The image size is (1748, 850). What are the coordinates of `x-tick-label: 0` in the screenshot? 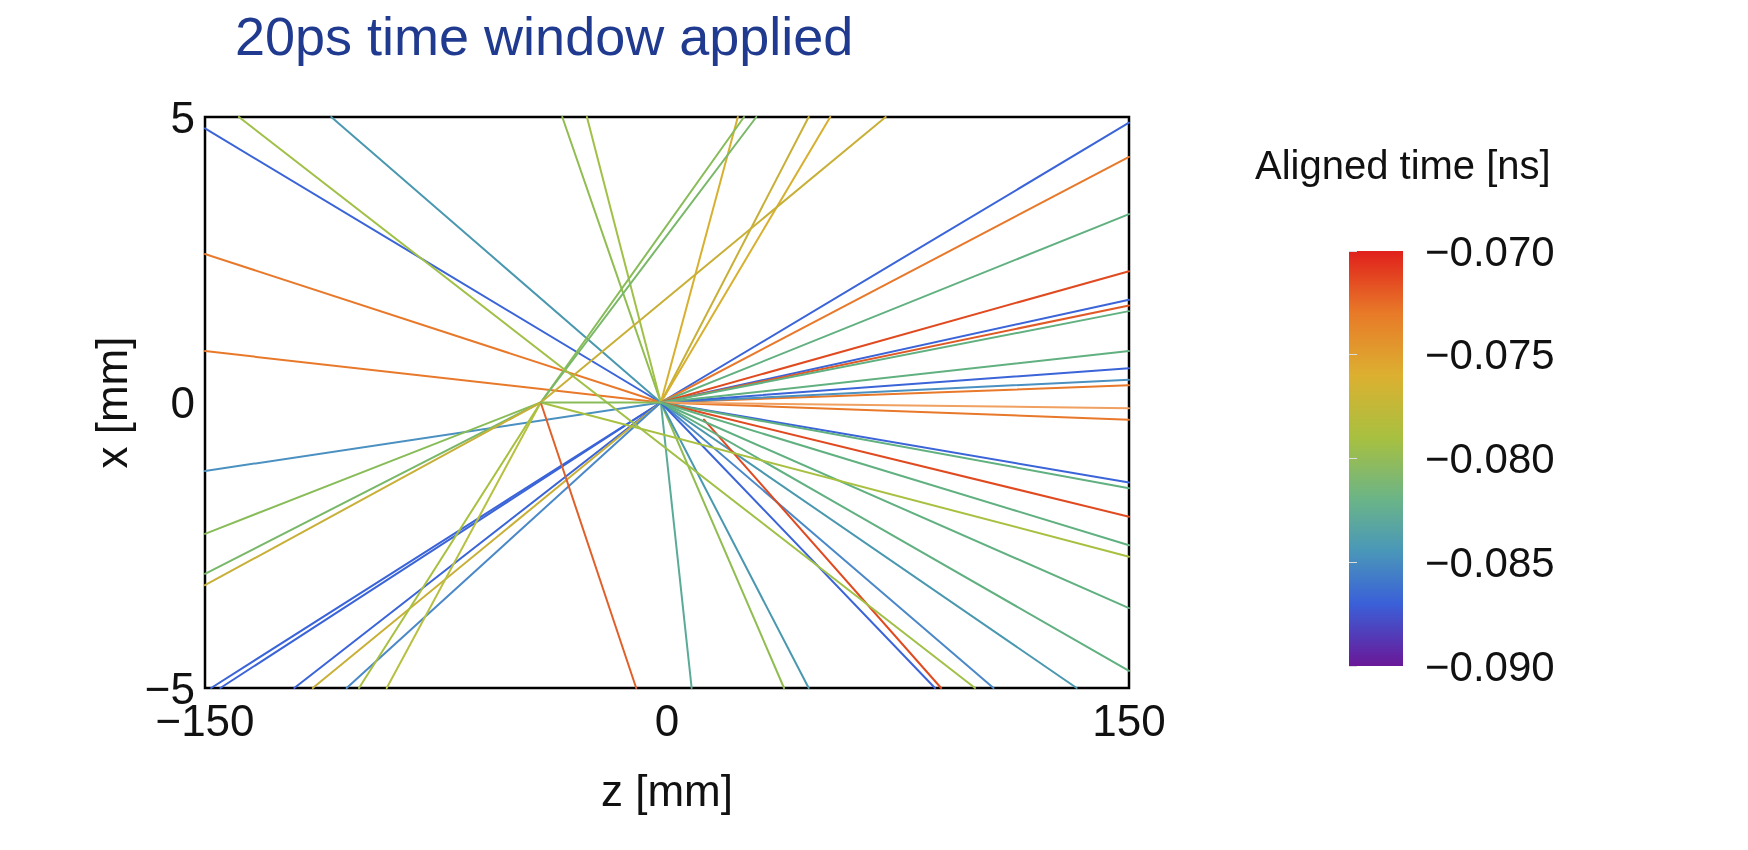 It's located at (667, 720).